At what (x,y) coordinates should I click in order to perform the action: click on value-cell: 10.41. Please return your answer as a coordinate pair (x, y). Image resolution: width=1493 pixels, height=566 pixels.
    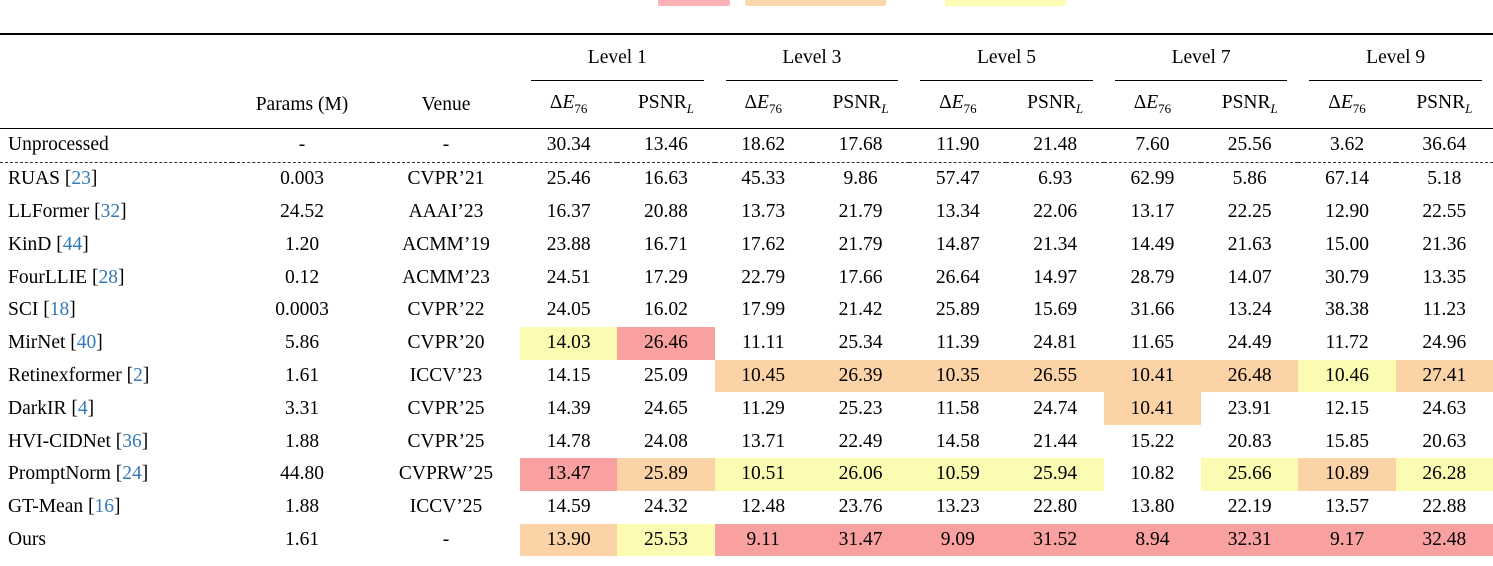
    Looking at the image, I should click on (1152, 409).